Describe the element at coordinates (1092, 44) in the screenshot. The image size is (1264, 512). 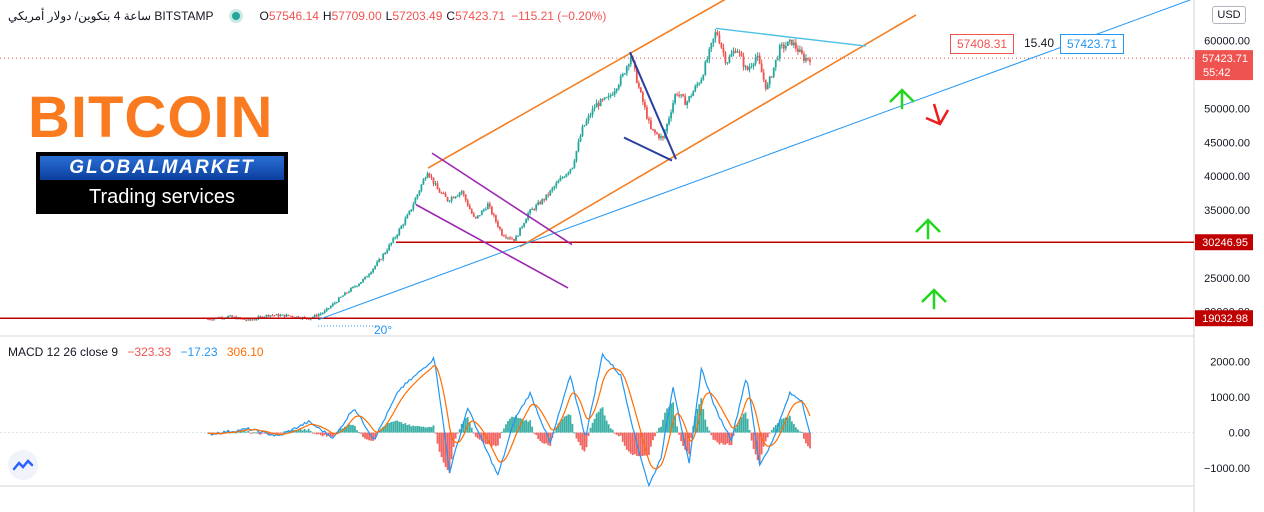
I see `ask-price-tag: 57423.71` at that location.